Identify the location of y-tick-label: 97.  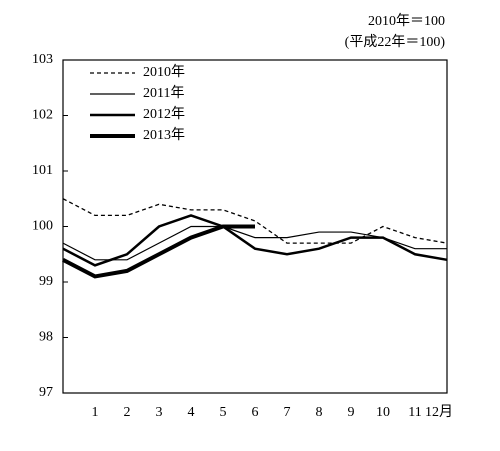
(46, 392).